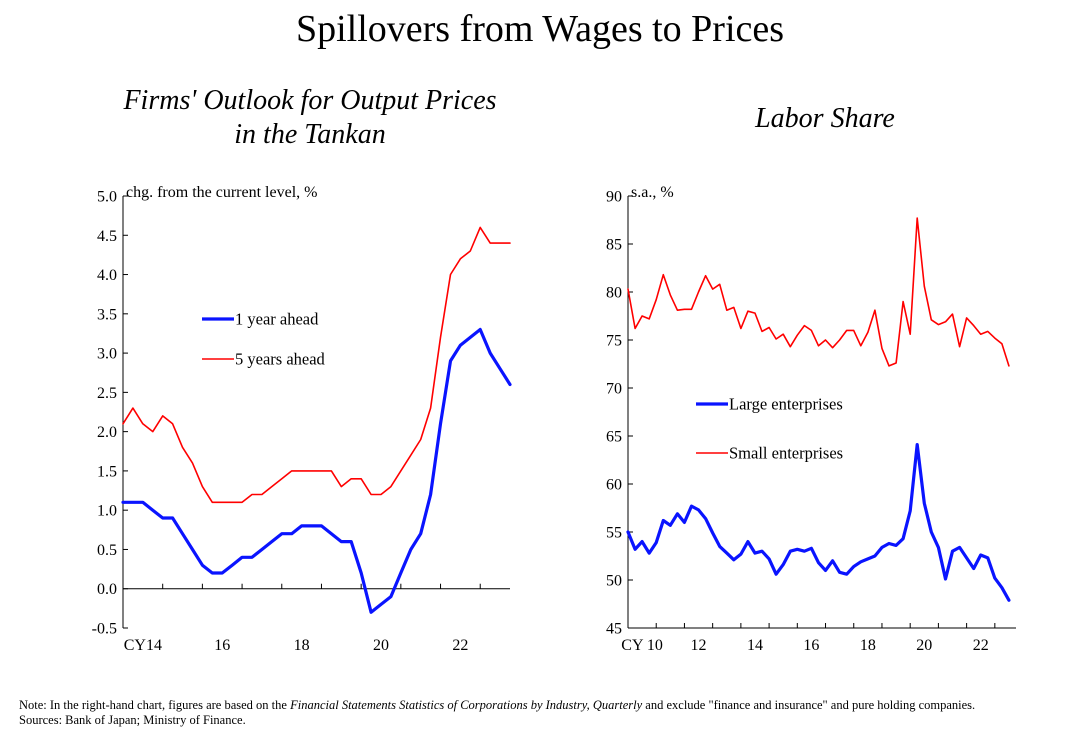 The image size is (1080, 737). Describe the element at coordinates (107, 314) in the screenshot. I see `y-tick-label: 3.5` at that location.